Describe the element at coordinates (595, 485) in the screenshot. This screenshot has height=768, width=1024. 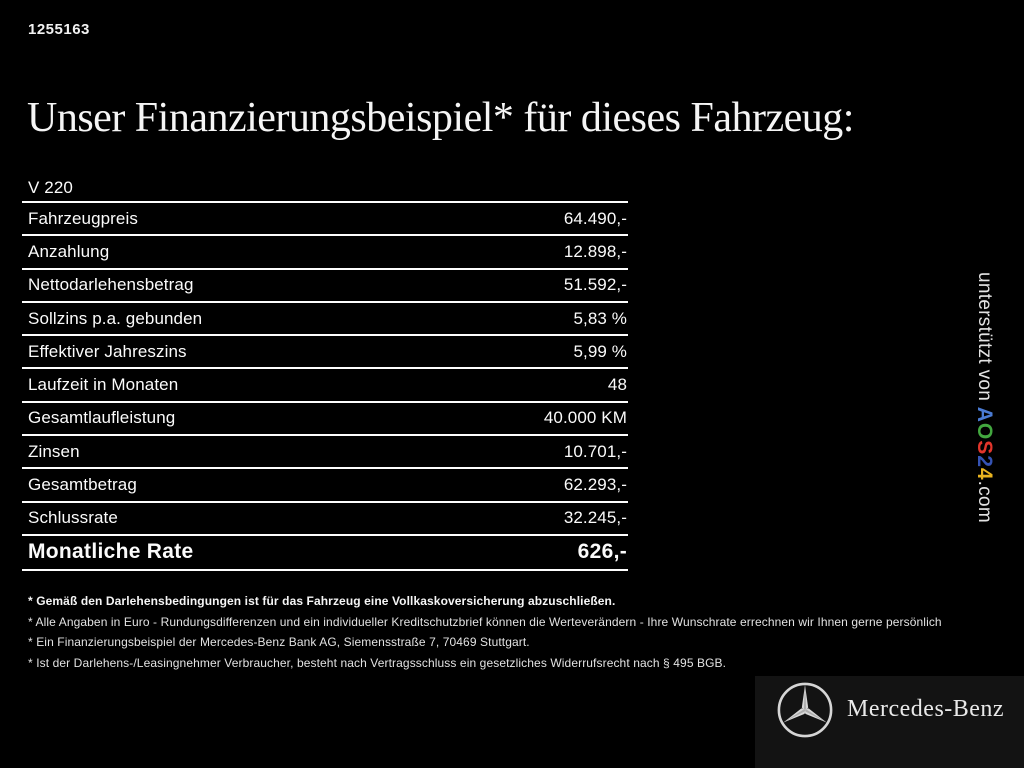
I see `row-value: 62.293,-` at that location.